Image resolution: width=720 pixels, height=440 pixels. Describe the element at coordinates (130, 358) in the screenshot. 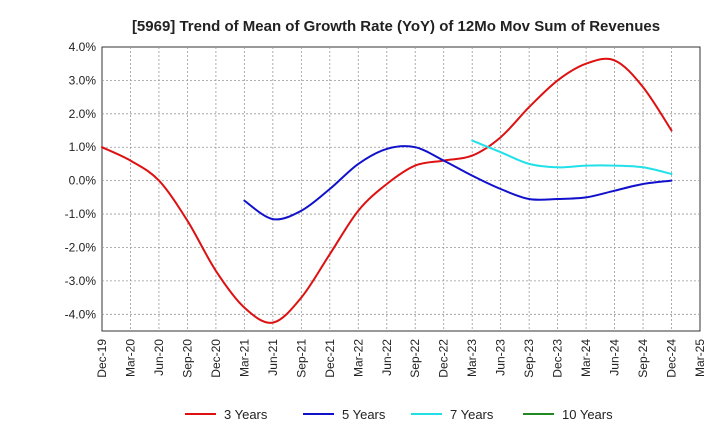

I see `x-tick-label: Mar-20` at that location.